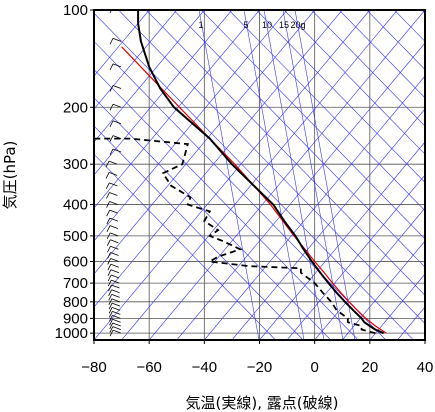  Describe the element at coordinates (75, 205) in the screenshot. I see `y-tick-label: 400` at that location.